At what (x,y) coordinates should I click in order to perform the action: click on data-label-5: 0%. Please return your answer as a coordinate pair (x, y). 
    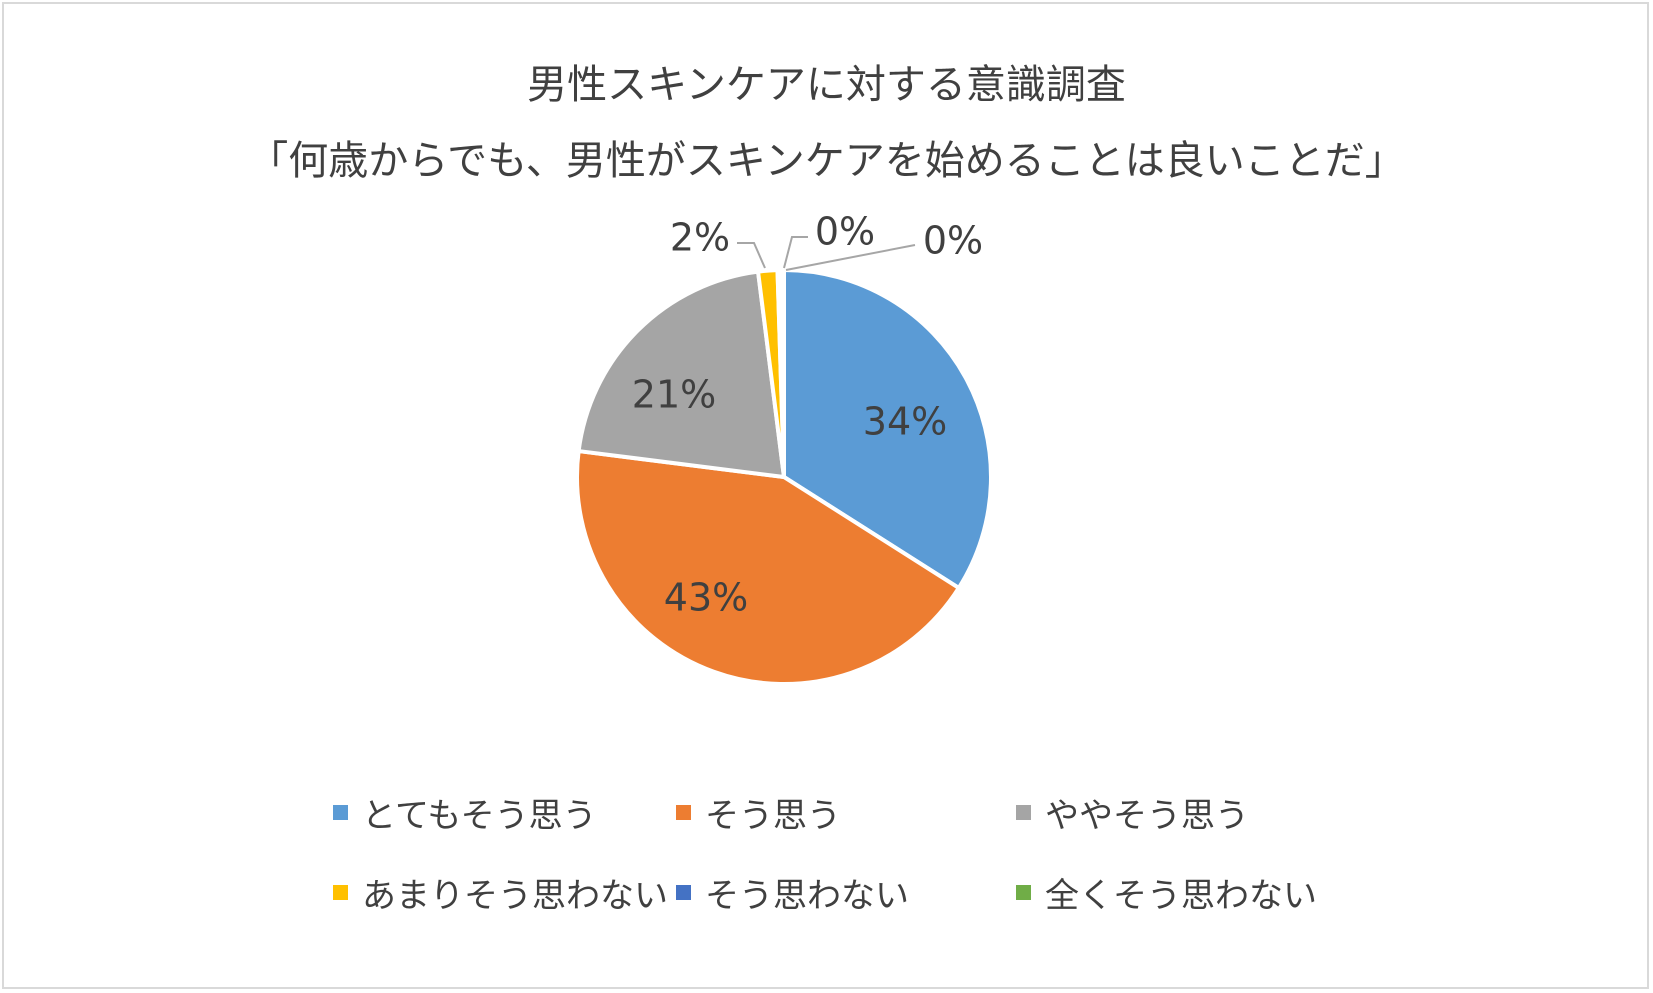
    Looking at the image, I should click on (845, 232).